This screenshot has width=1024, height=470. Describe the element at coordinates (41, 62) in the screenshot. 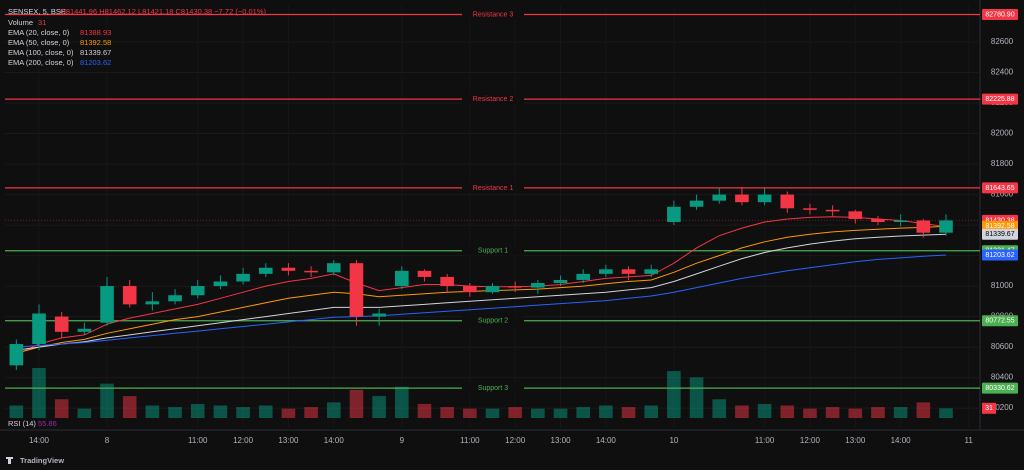

I see `ema-legend: EMA (200, close, 0)` at that location.